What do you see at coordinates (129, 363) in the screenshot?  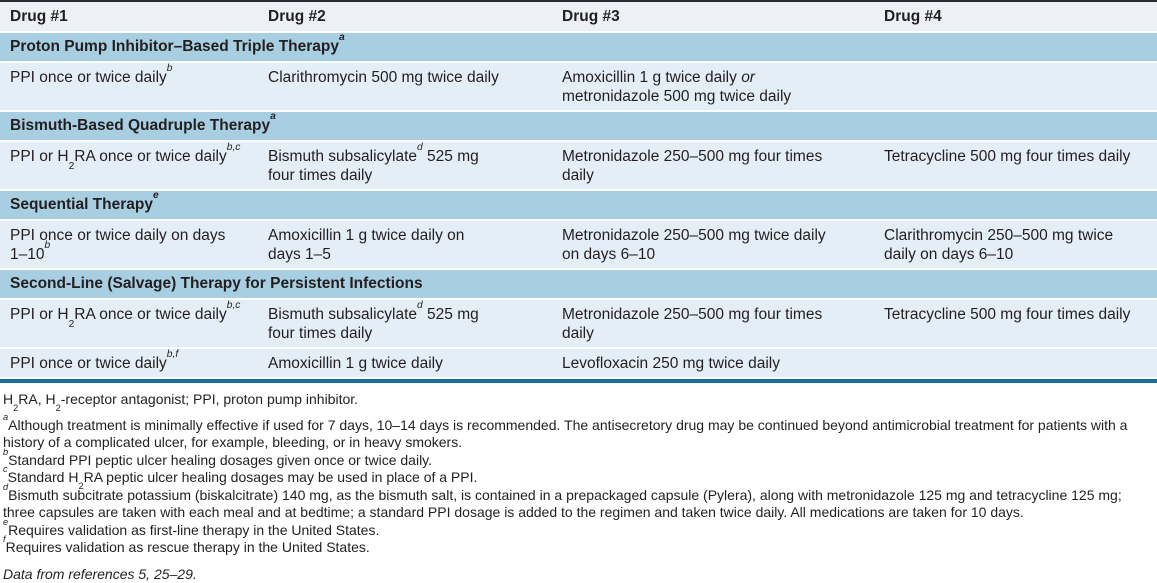 I see `table-cell: PPI once or twice dailyb,f` at bounding box center [129, 363].